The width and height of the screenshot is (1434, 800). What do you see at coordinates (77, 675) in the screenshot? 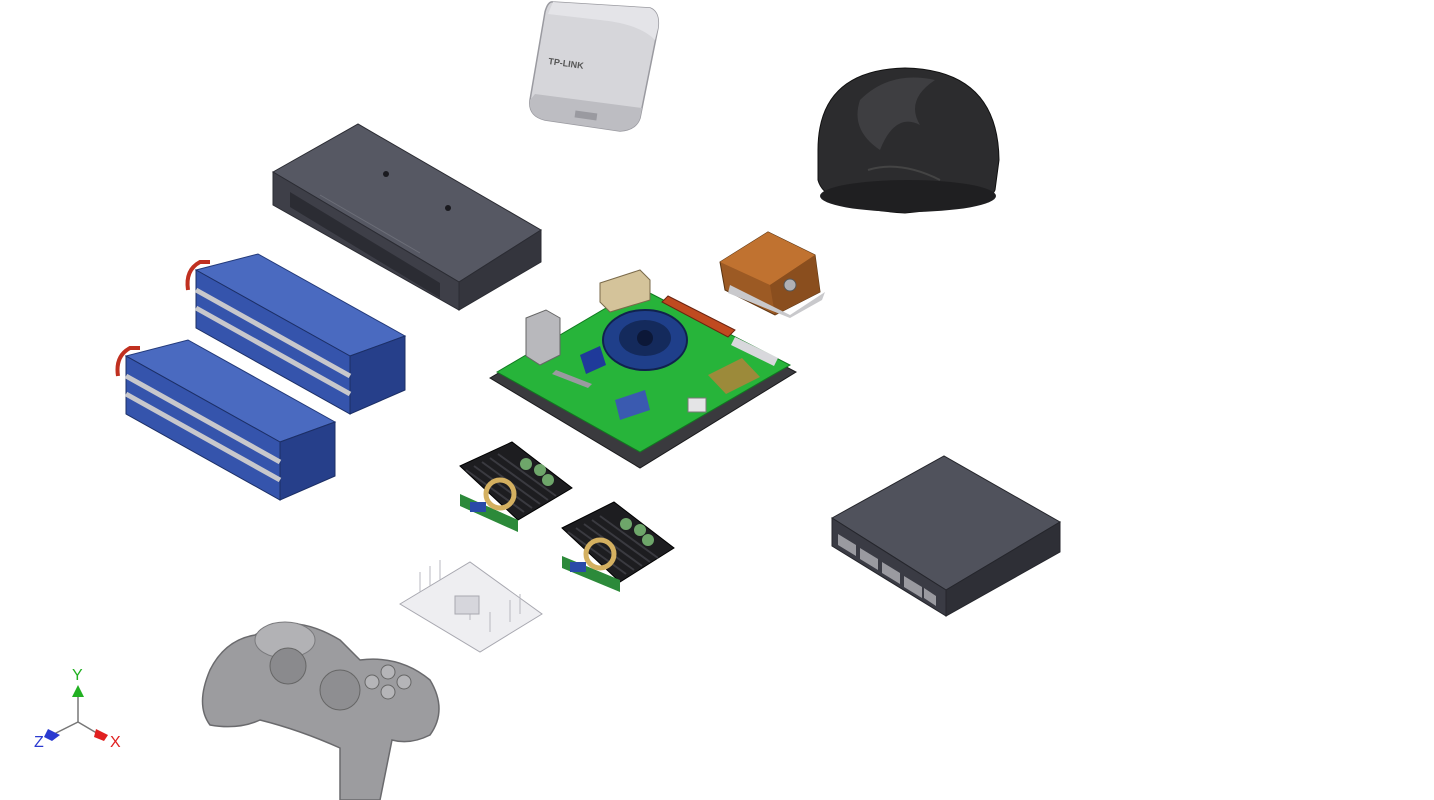
I see `y-axis-label: Y` at bounding box center [77, 675].